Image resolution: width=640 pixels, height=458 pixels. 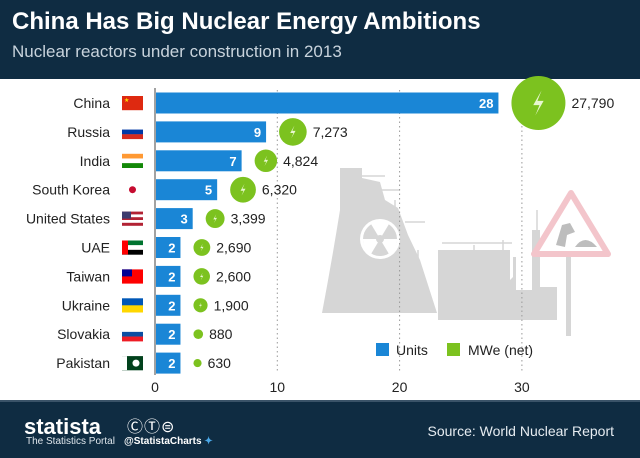 I want to click on category-label: Pakistan, so click(x=83, y=363).